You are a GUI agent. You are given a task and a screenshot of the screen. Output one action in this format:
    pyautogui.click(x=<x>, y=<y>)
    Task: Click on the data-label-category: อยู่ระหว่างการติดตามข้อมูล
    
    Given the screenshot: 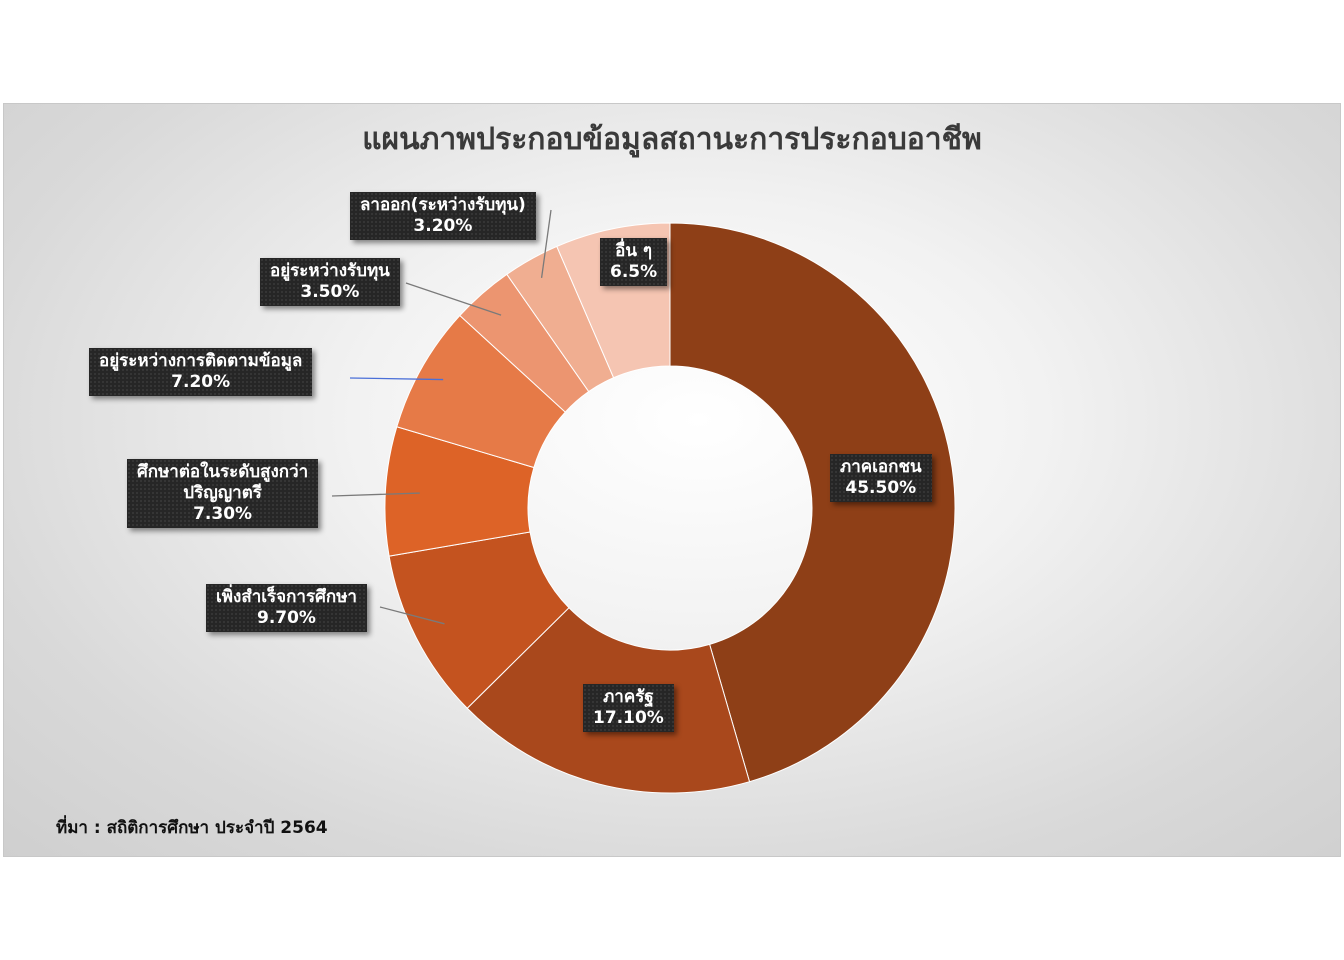 What is the action you would take?
    pyautogui.click(x=201, y=361)
    